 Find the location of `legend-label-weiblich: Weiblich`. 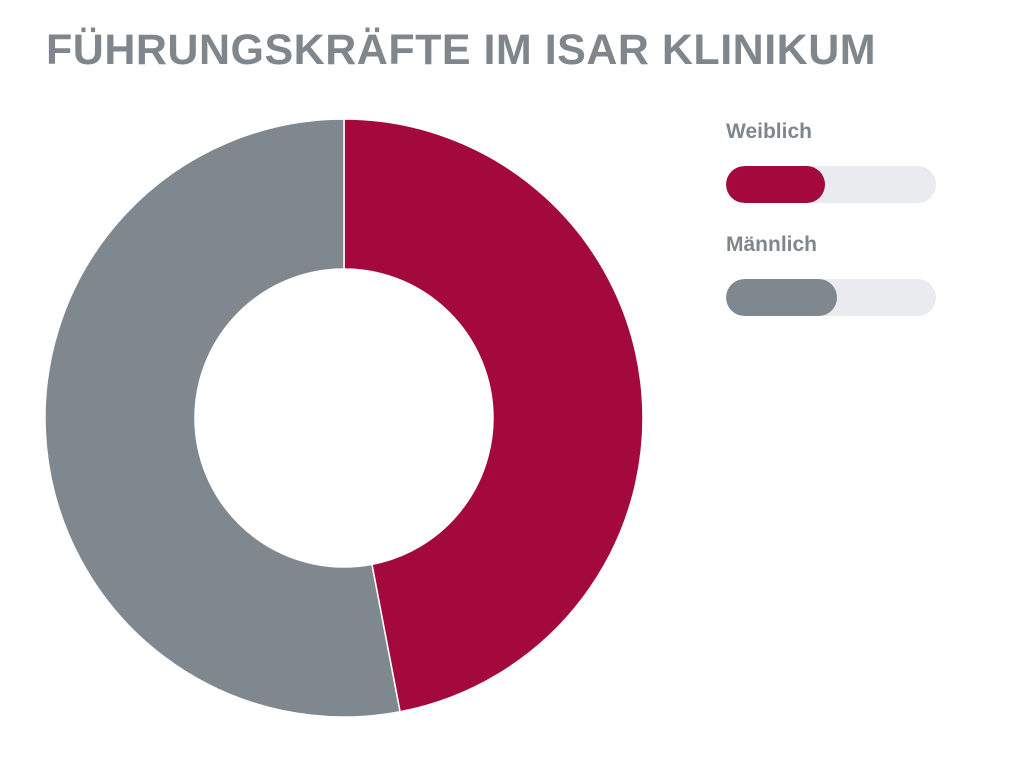

legend-label-weiblich: Weiblich is located at coordinates (769, 131).